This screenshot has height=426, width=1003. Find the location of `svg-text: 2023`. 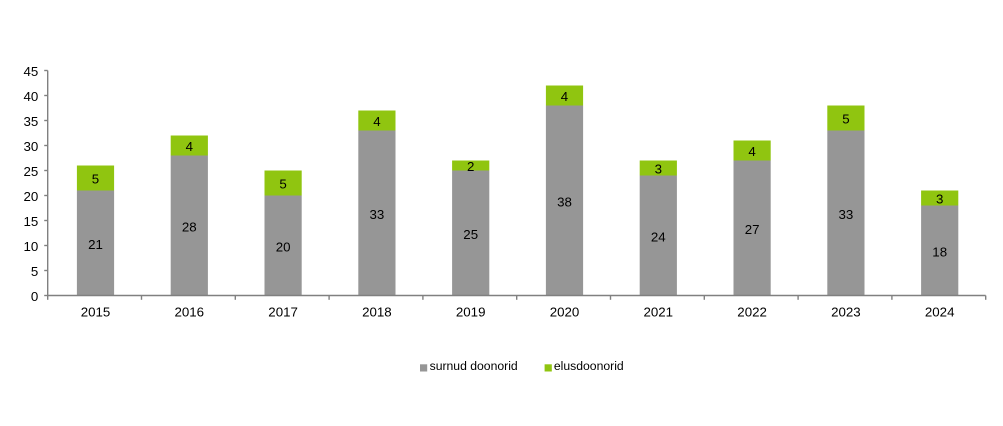

svg-text: 2023 is located at coordinates (846, 312).